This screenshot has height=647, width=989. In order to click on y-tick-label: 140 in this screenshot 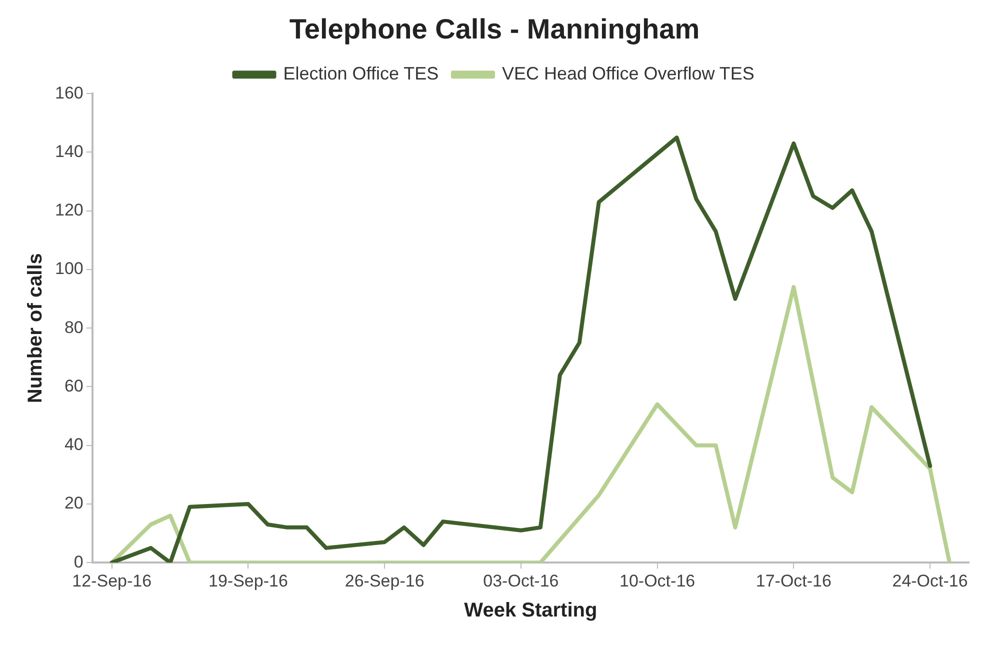, I will do `click(69, 151)`.